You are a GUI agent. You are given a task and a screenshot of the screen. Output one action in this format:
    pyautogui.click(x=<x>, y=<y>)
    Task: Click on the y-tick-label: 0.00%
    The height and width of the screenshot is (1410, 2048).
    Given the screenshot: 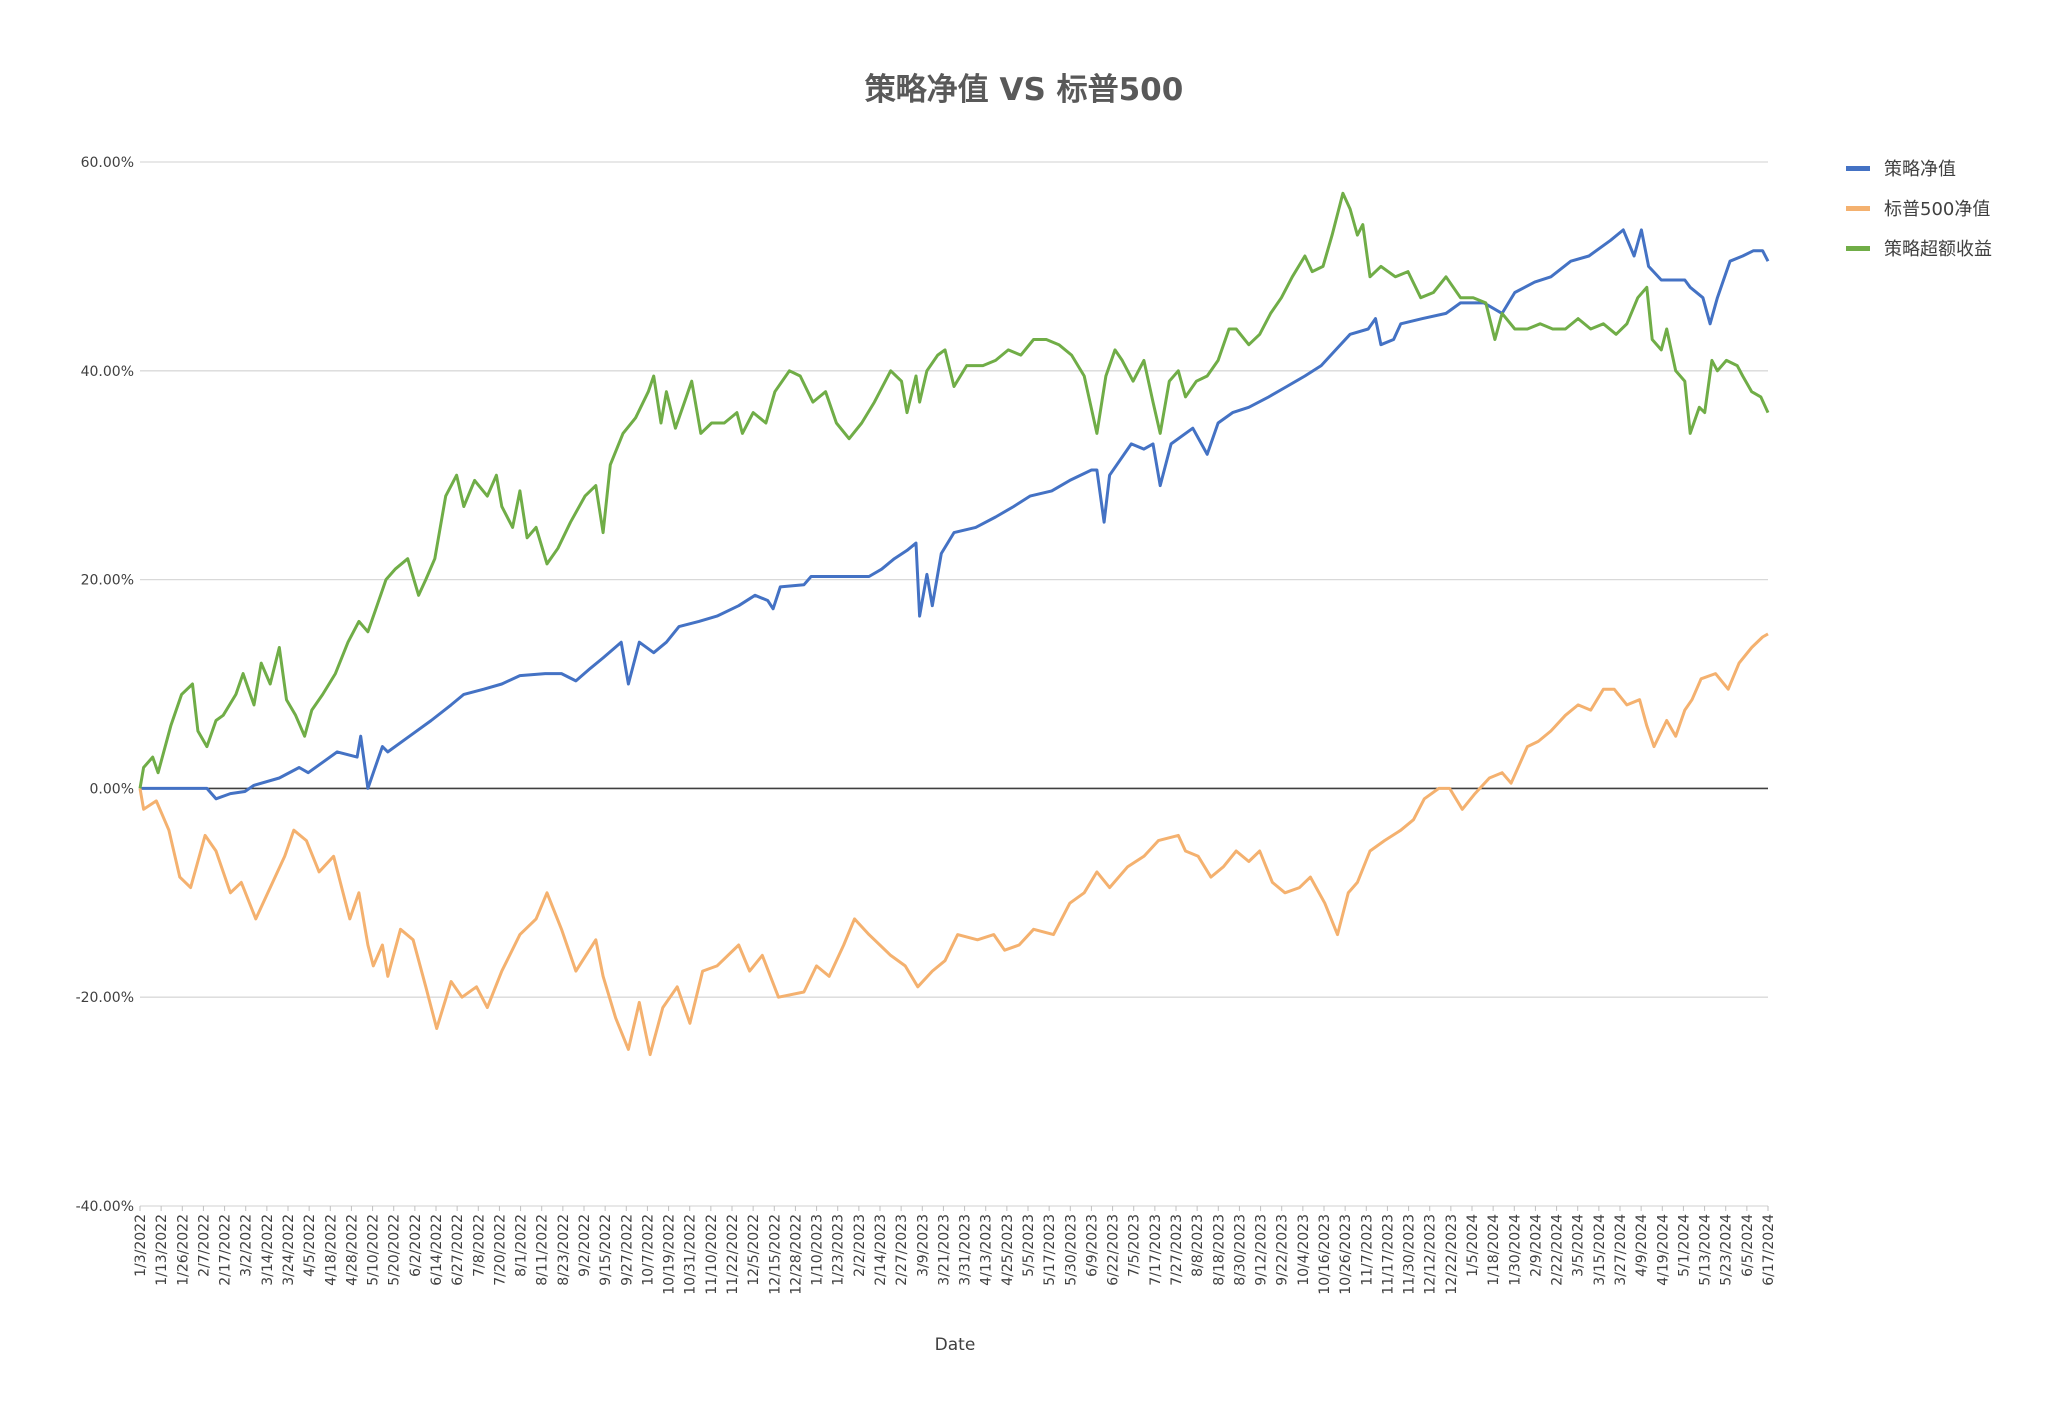 What is the action you would take?
    pyautogui.click(x=112, y=789)
    